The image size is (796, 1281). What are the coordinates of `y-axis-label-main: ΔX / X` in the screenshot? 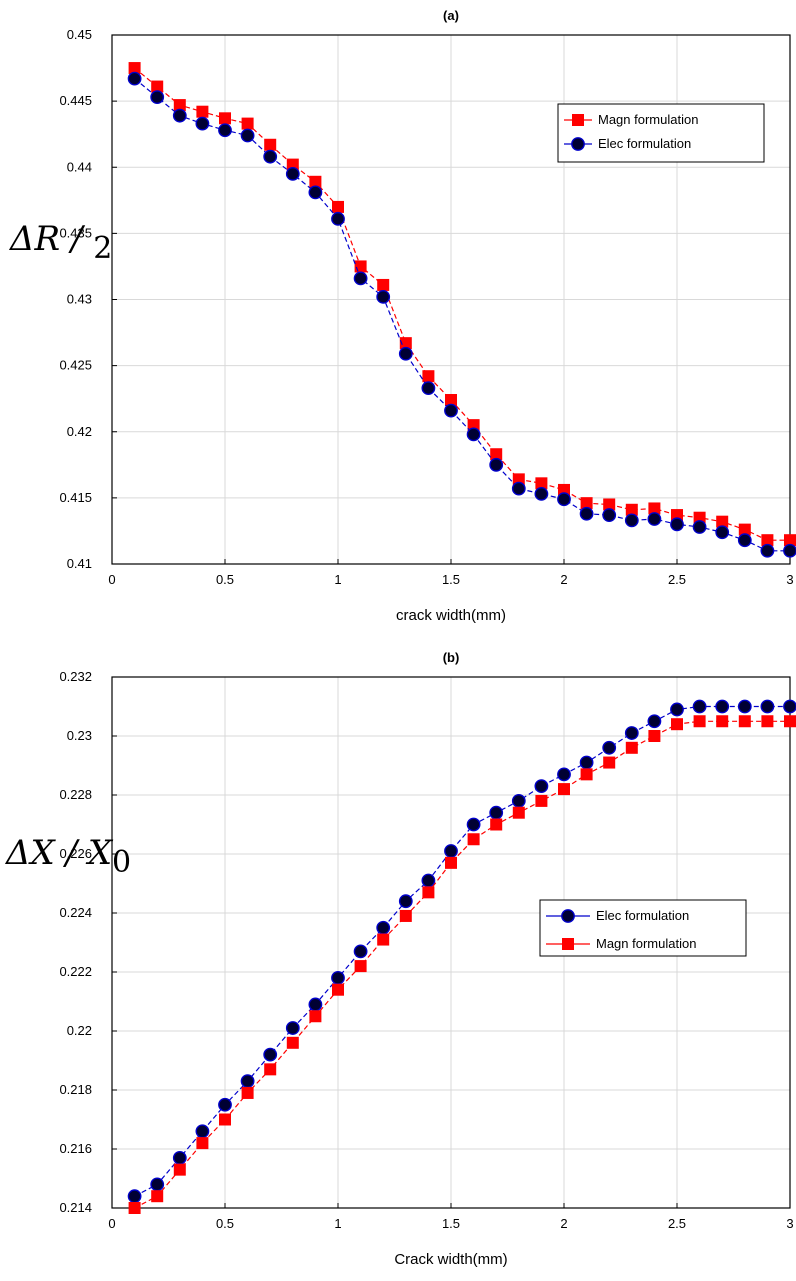 It's located at (59, 853).